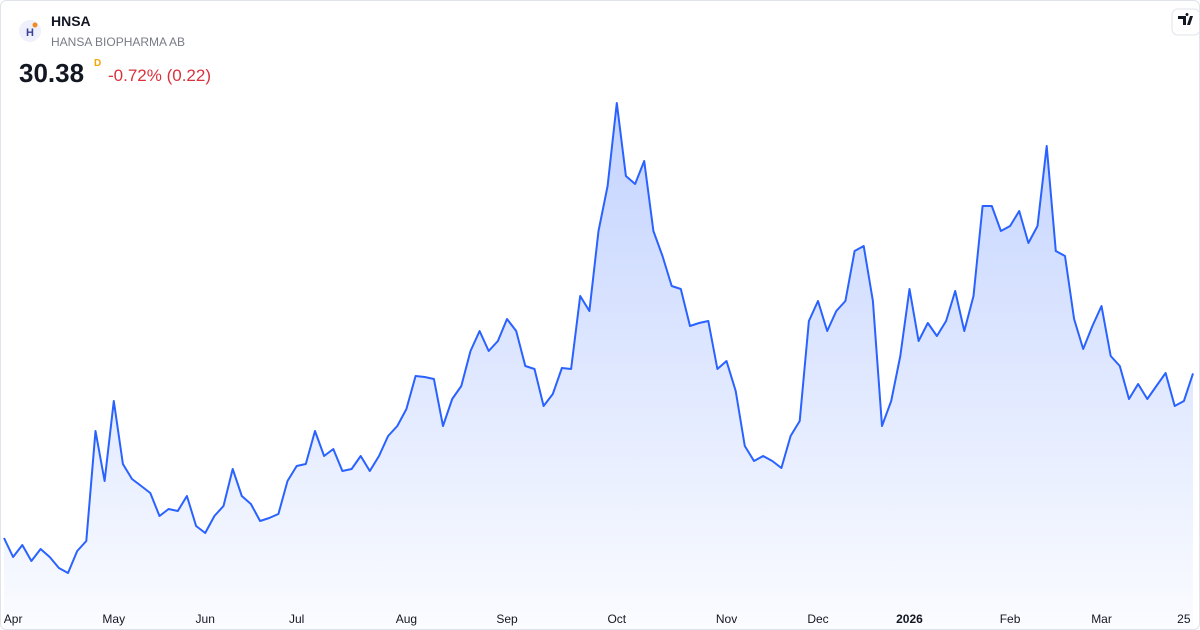  Describe the element at coordinates (51, 73) in the screenshot. I see `last-price: 30.38` at that location.